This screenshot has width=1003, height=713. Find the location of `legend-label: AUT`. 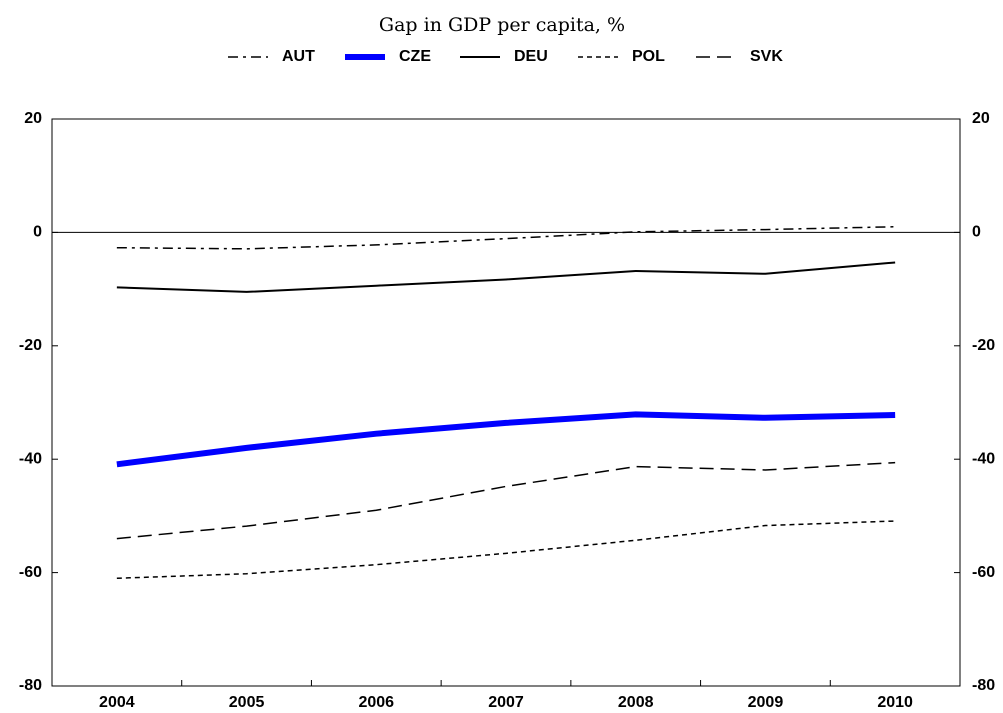

legend-label: AUT is located at coordinates (298, 56).